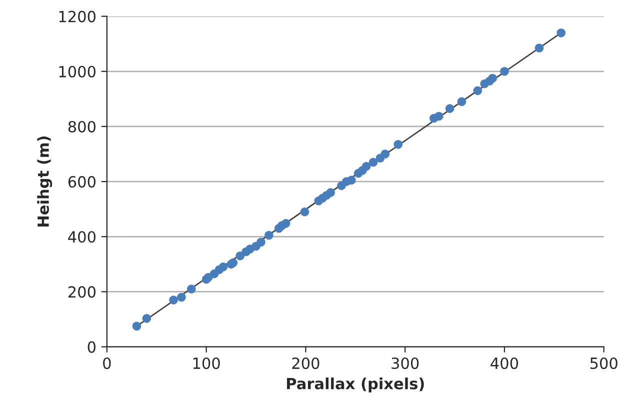 Image resolution: width=629 pixels, height=408 pixels. What do you see at coordinates (206, 363) in the screenshot?
I see `x-tick-label: 100` at bounding box center [206, 363].